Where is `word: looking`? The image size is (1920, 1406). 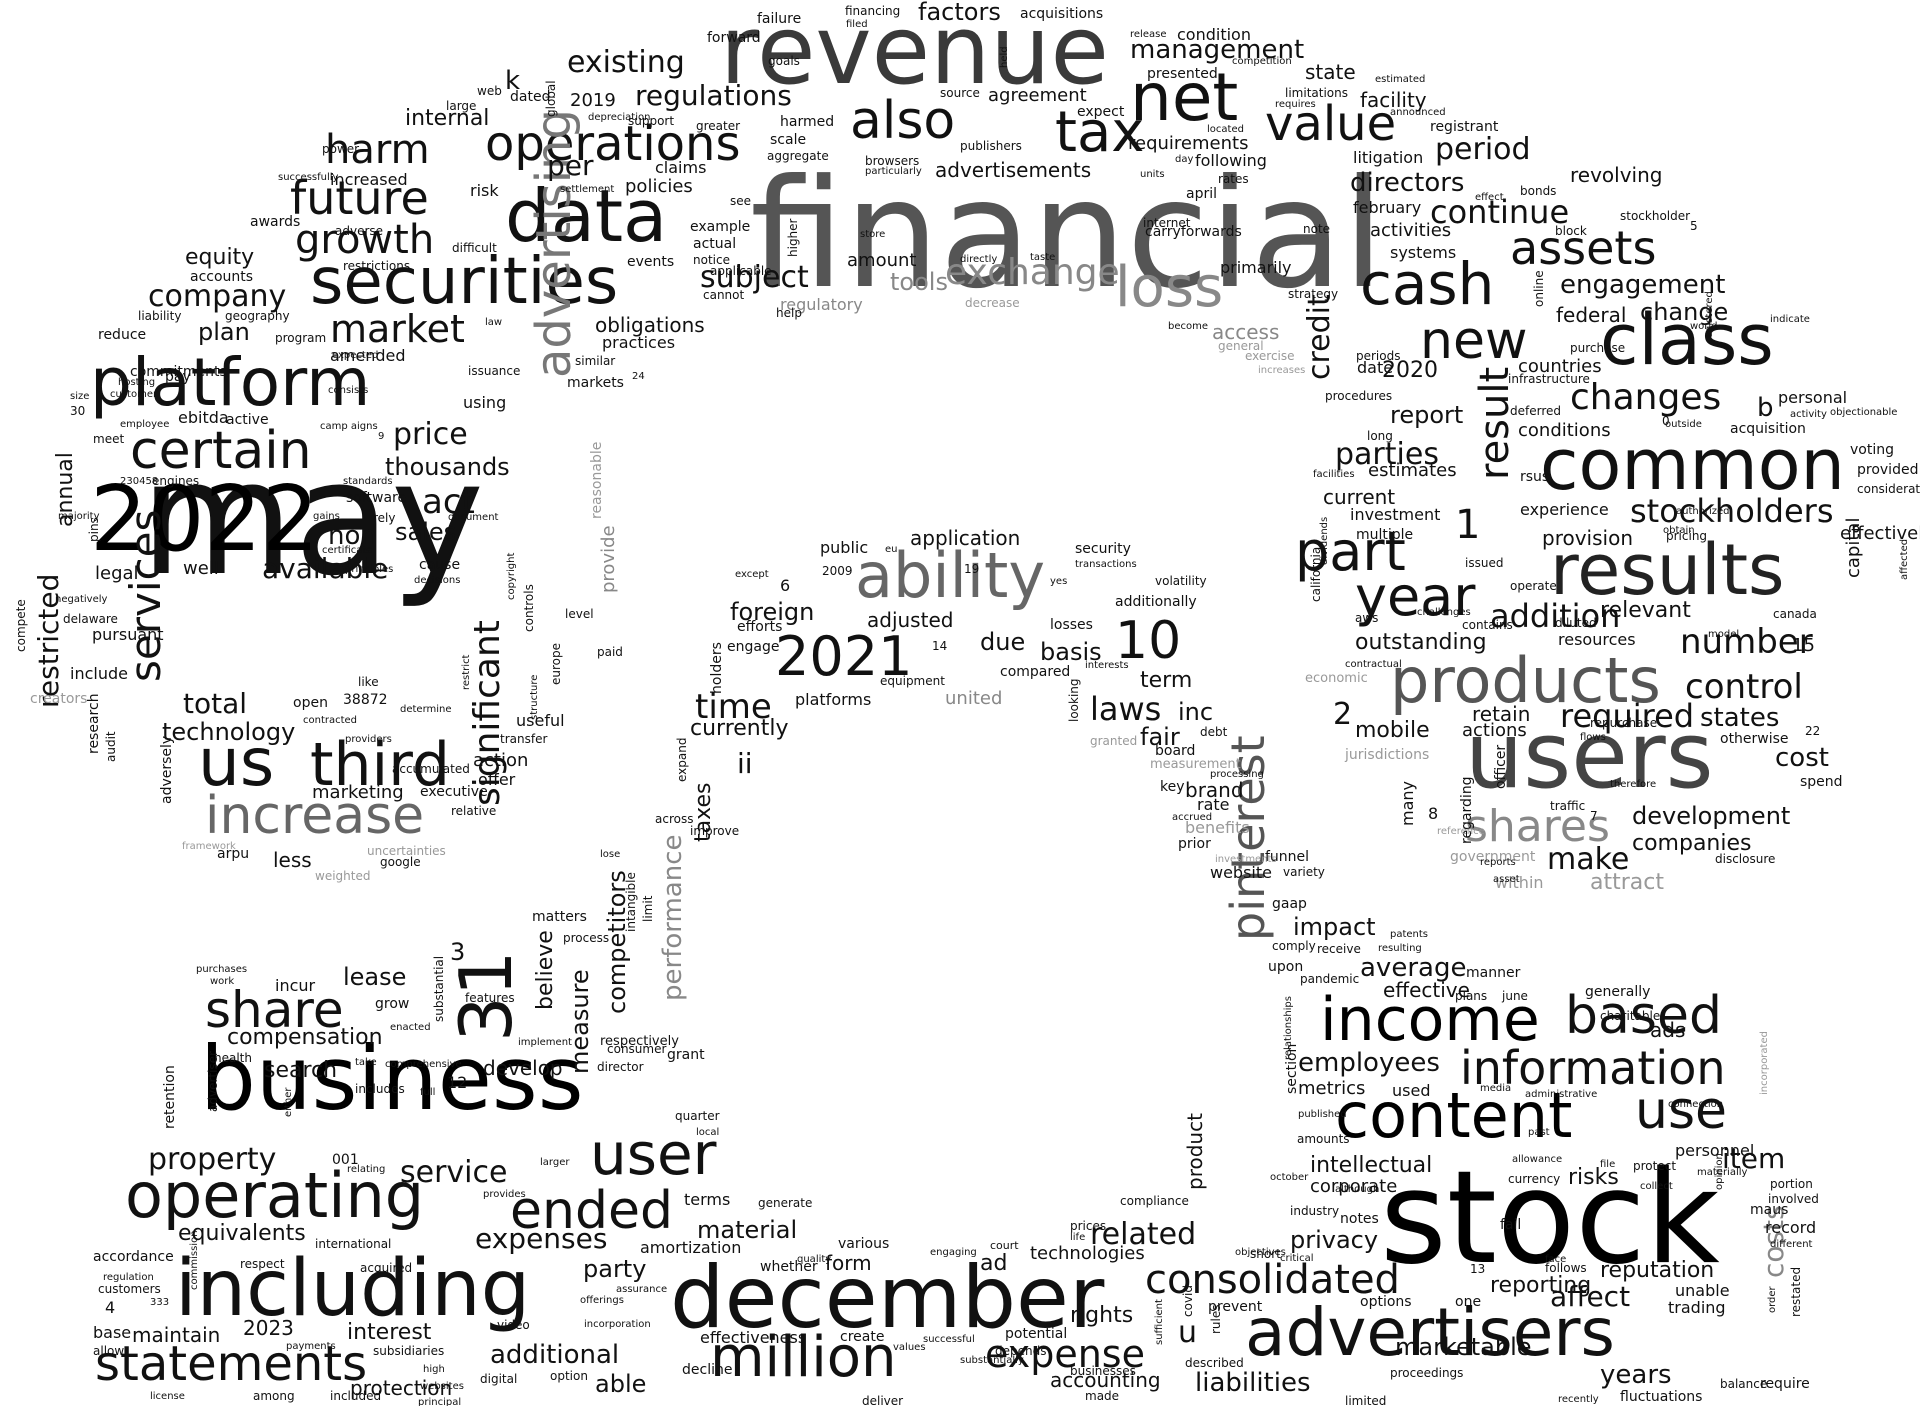
word: looking is located at coordinates (1074, 700).